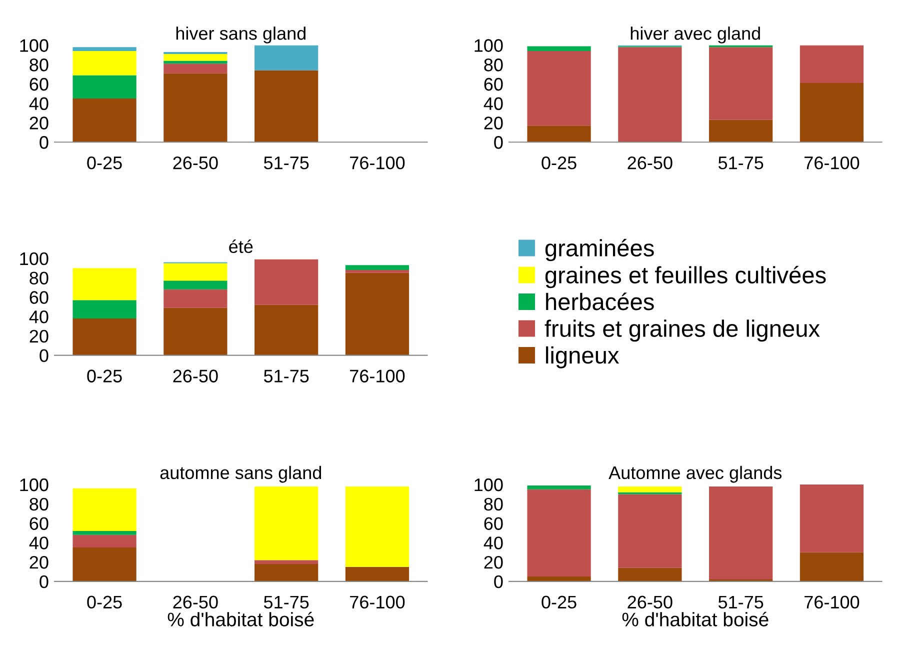  Describe the element at coordinates (685, 277) in the screenshot. I see `legend-label: graines et feuilles cultivées` at that location.